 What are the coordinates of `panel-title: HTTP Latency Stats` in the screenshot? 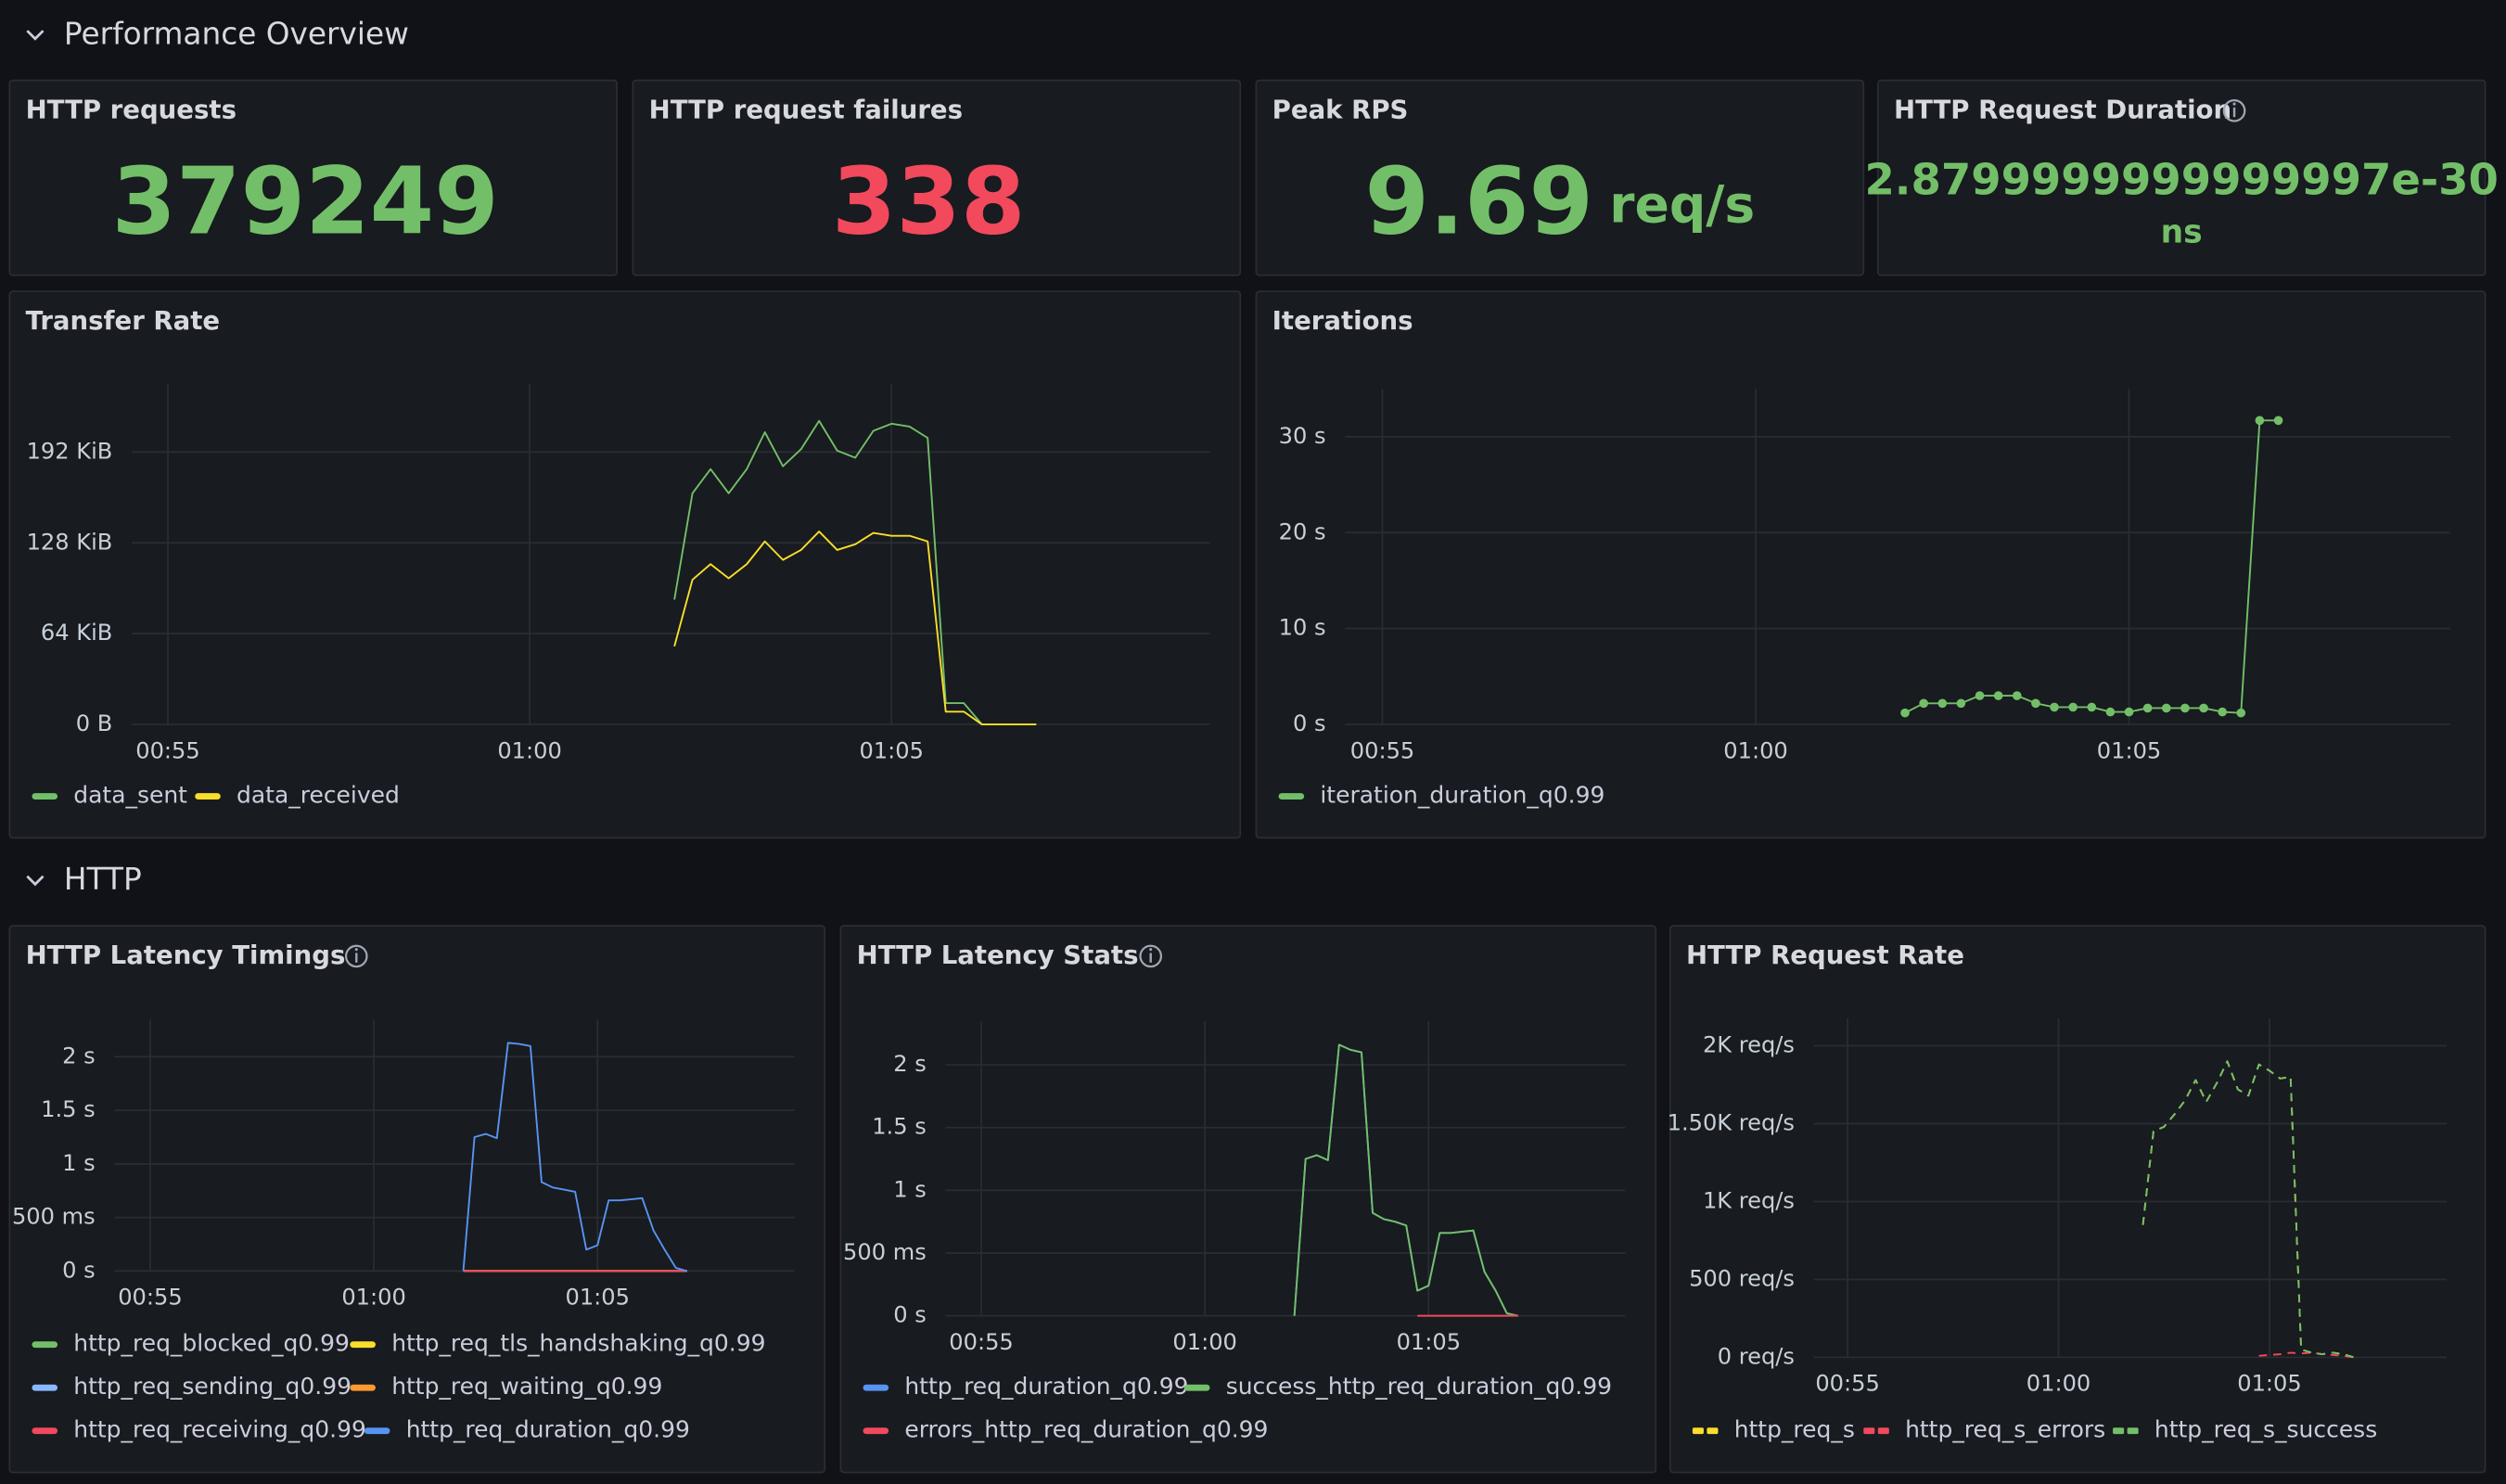 It's located at (998, 955).